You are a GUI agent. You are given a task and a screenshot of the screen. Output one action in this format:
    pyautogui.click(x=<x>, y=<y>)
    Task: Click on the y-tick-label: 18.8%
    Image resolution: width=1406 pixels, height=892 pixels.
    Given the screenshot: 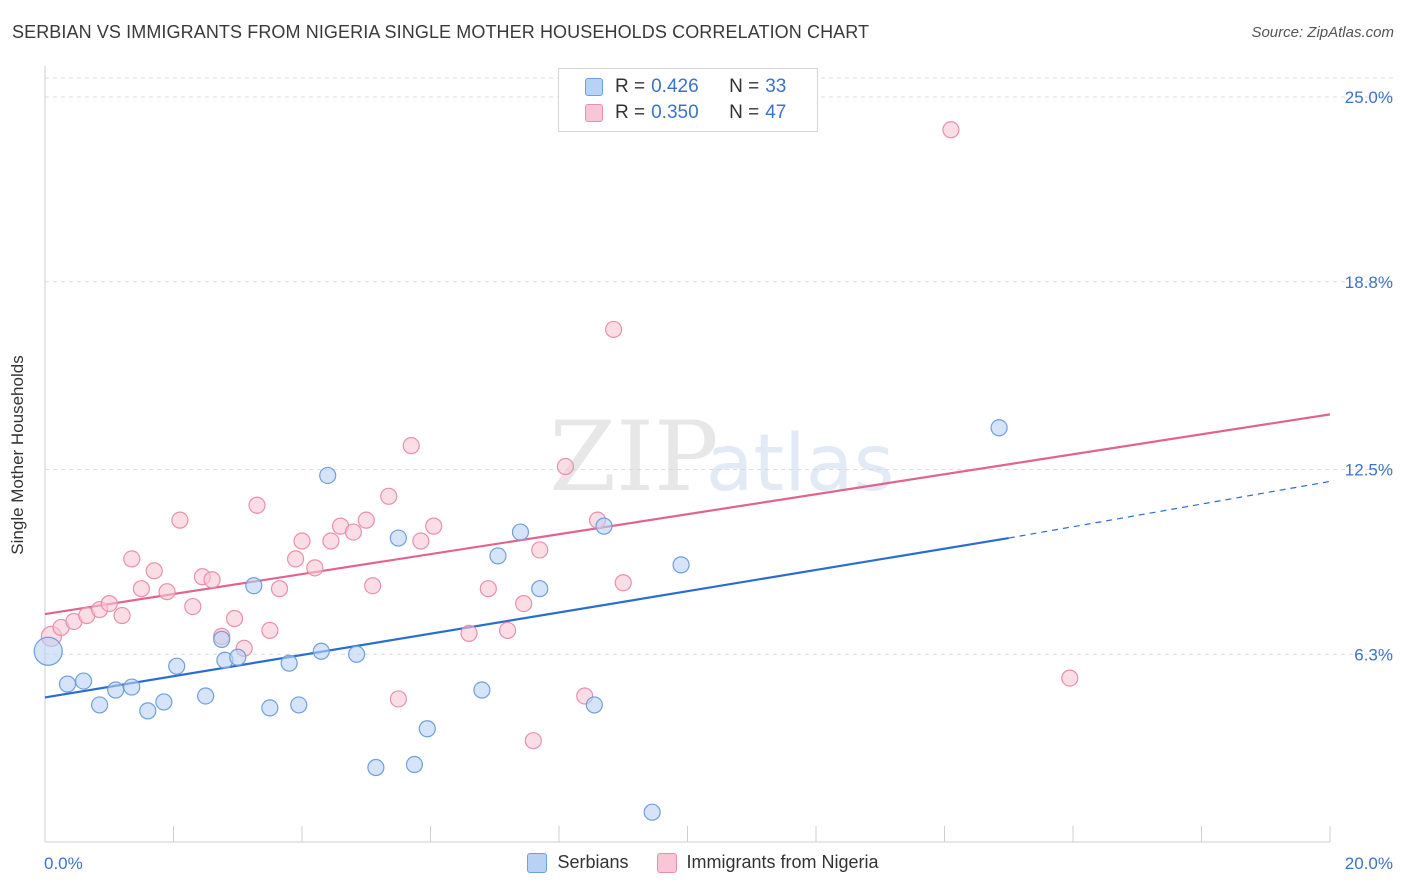 What is the action you would take?
    pyautogui.click(x=1369, y=282)
    